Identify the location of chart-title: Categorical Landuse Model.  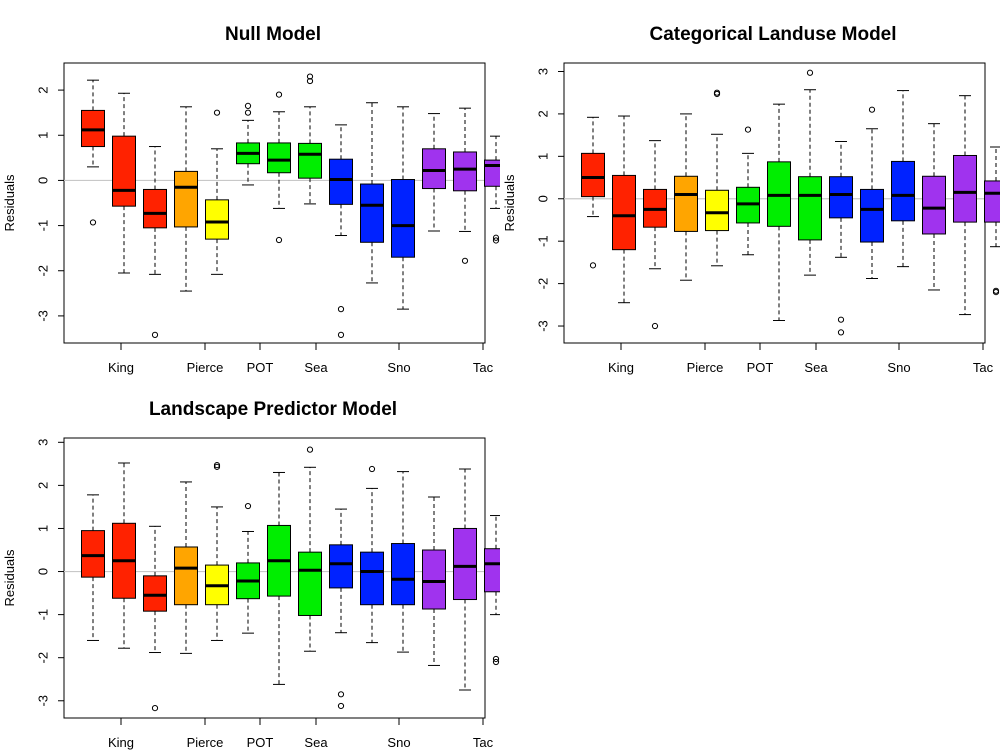
(772, 34).